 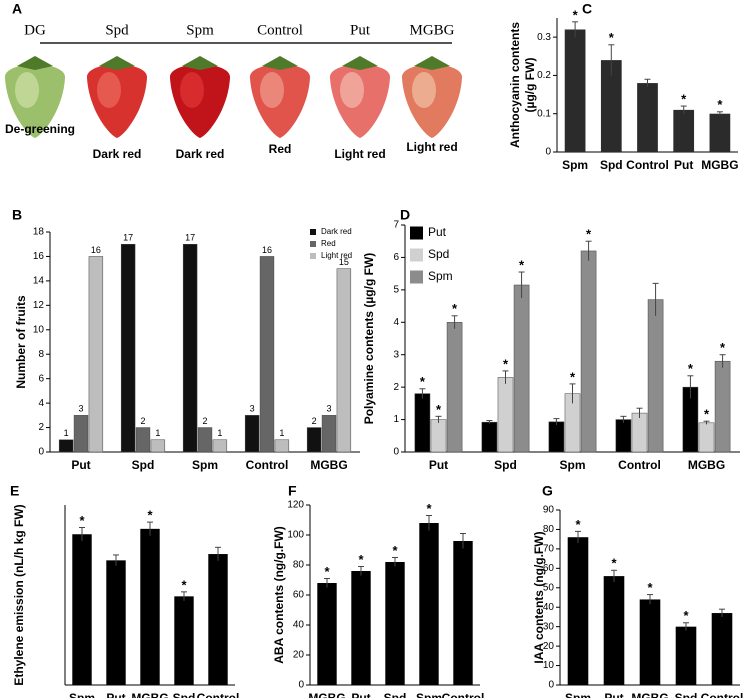 What do you see at coordinates (39, 232) in the screenshot?
I see `y-tick-label: 18` at bounding box center [39, 232].